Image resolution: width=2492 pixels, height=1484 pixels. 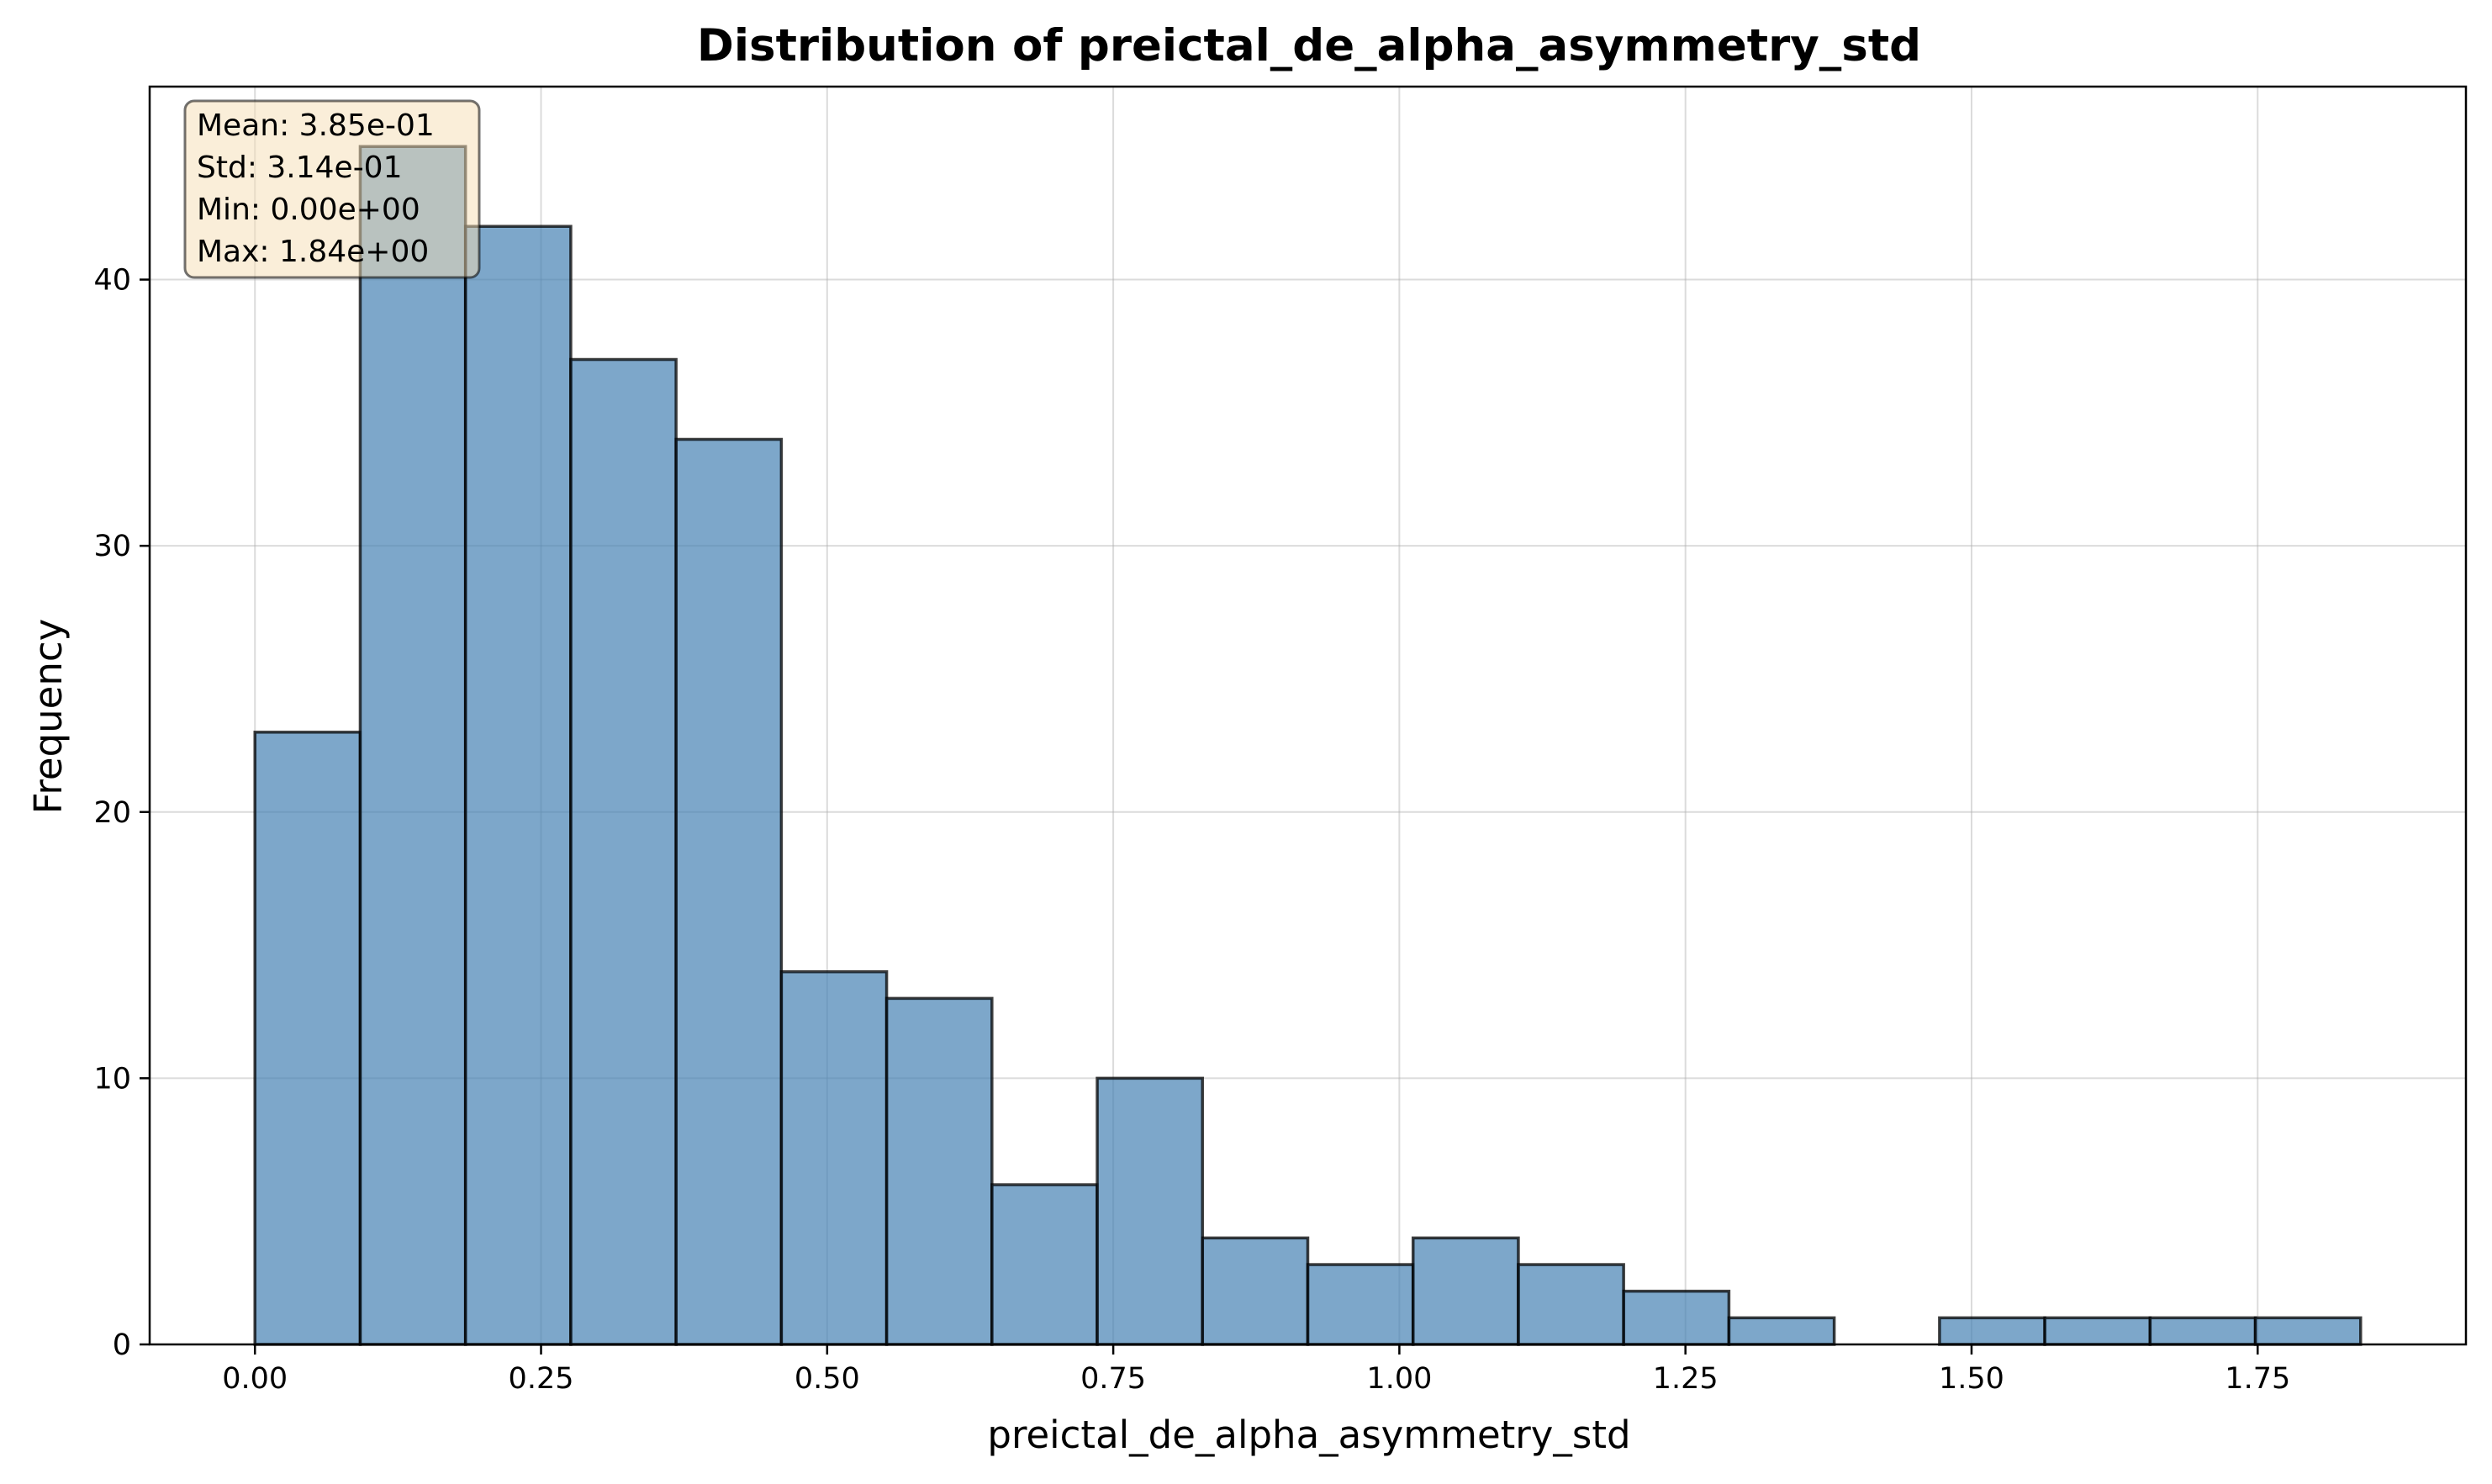 What do you see at coordinates (313, 252) in the screenshot?
I see `stats-max: Max: 1.84e+00` at bounding box center [313, 252].